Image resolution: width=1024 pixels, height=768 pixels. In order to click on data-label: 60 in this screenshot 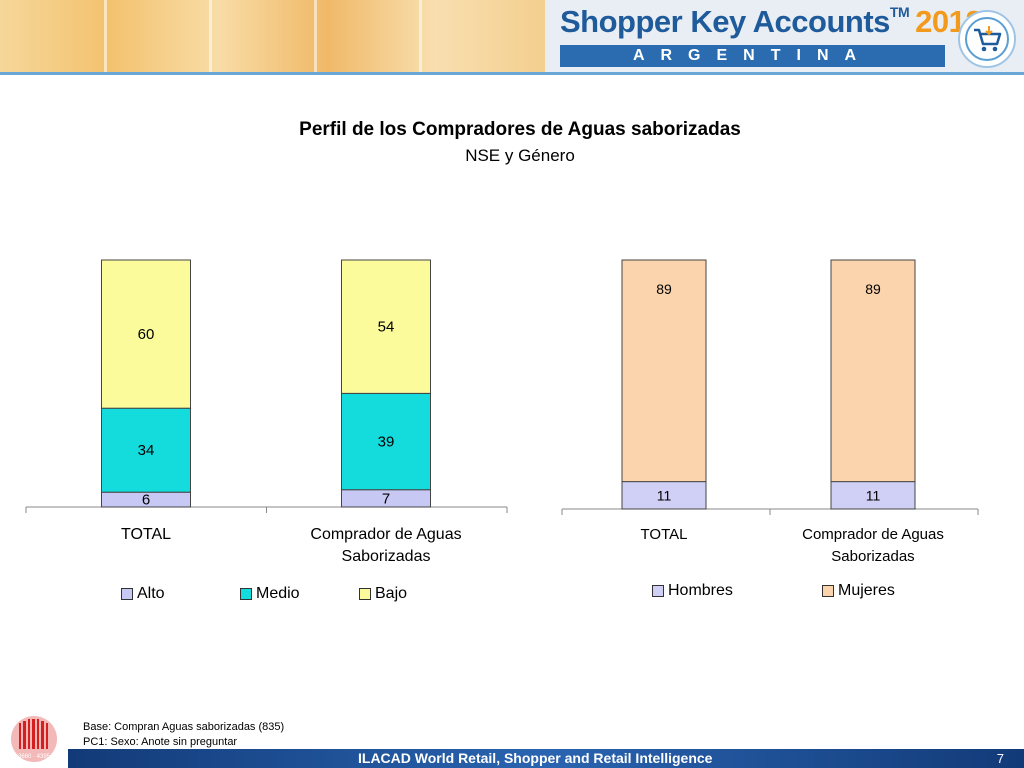, I will do `click(146, 334)`.